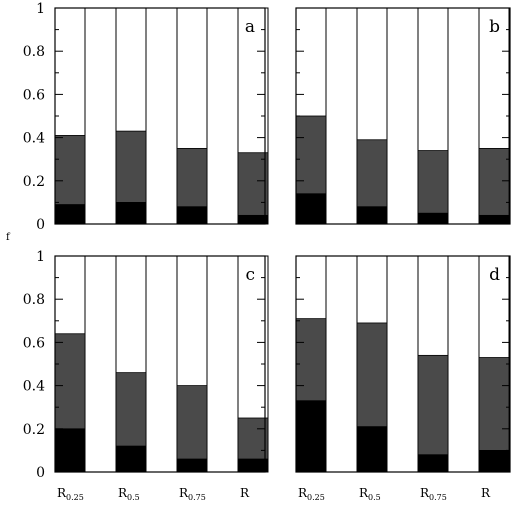 Image resolution: width=520 pixels, height=512 pixels. Describe the element at coordinates (311, 208) in the screenshot. I see `panel-b-bar-1-black` at that location.